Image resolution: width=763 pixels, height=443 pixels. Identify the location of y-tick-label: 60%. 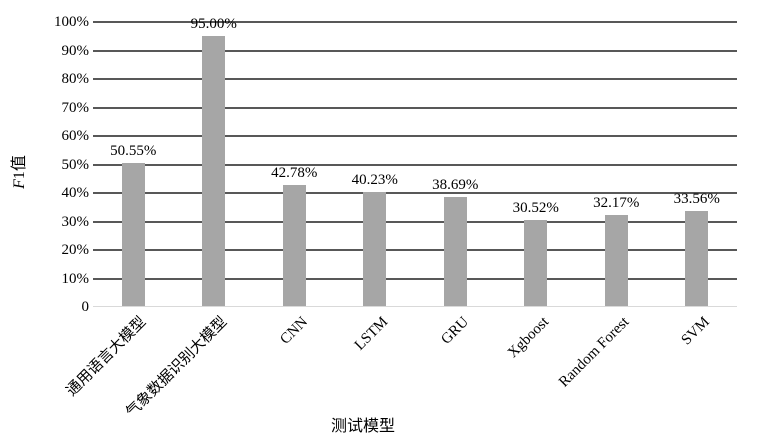
(75, 136).